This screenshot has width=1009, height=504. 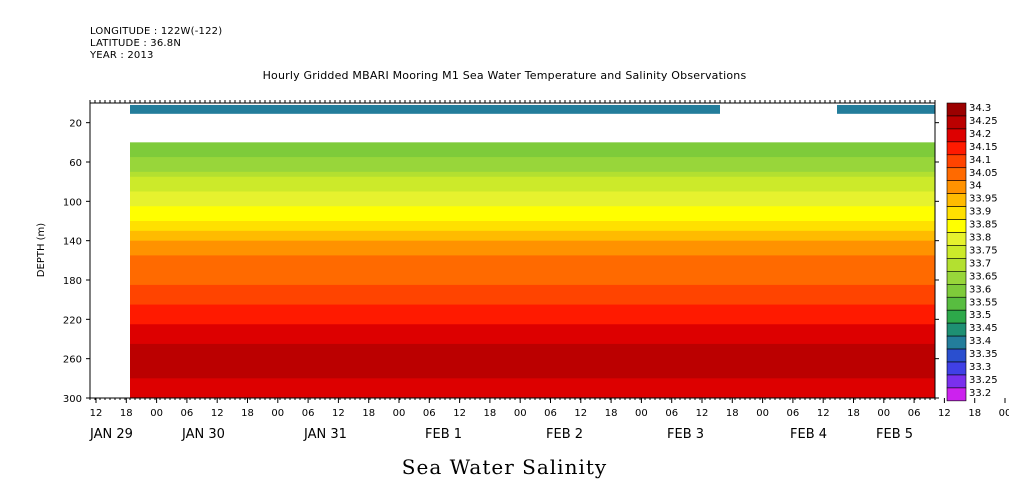 I want to click on surface-band-segment, so click(x=425, y=109).